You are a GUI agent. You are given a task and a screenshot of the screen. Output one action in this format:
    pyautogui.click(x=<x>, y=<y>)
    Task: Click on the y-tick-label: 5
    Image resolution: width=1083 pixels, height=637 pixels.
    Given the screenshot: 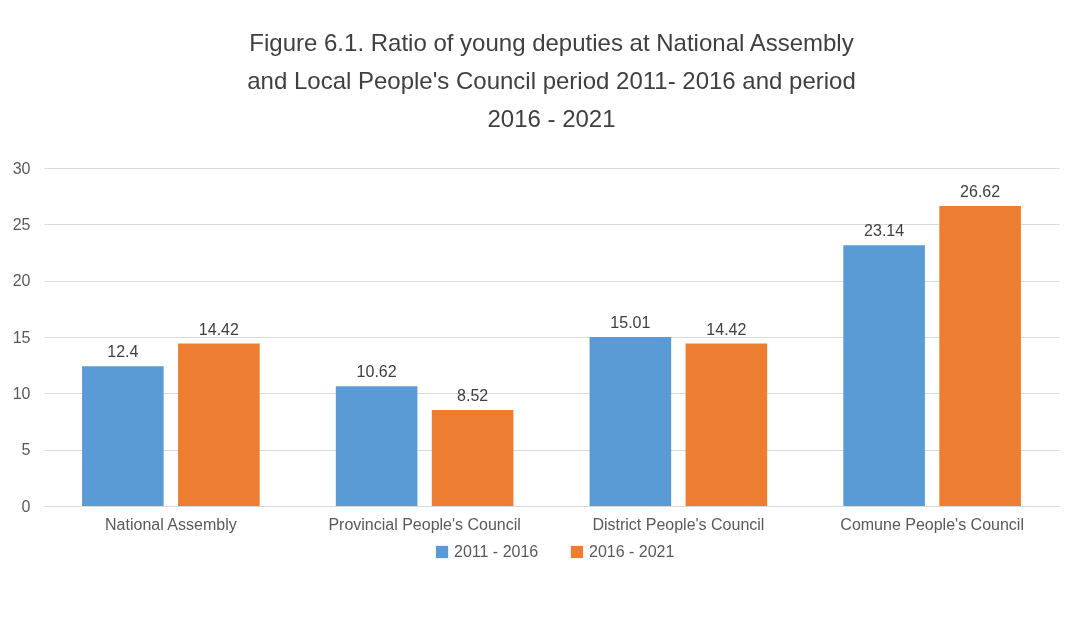 What is the action you would take?
    pyautogui.click(x=26, y=450)
    